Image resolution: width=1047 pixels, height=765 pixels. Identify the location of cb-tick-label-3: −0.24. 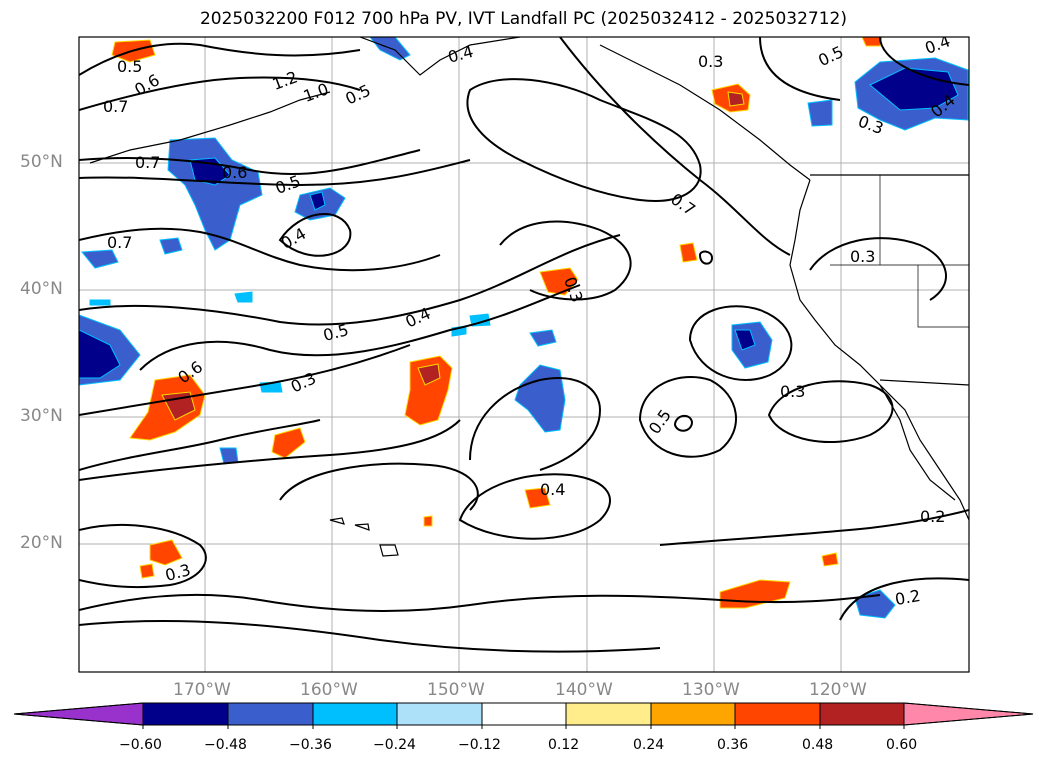
(394, 745).